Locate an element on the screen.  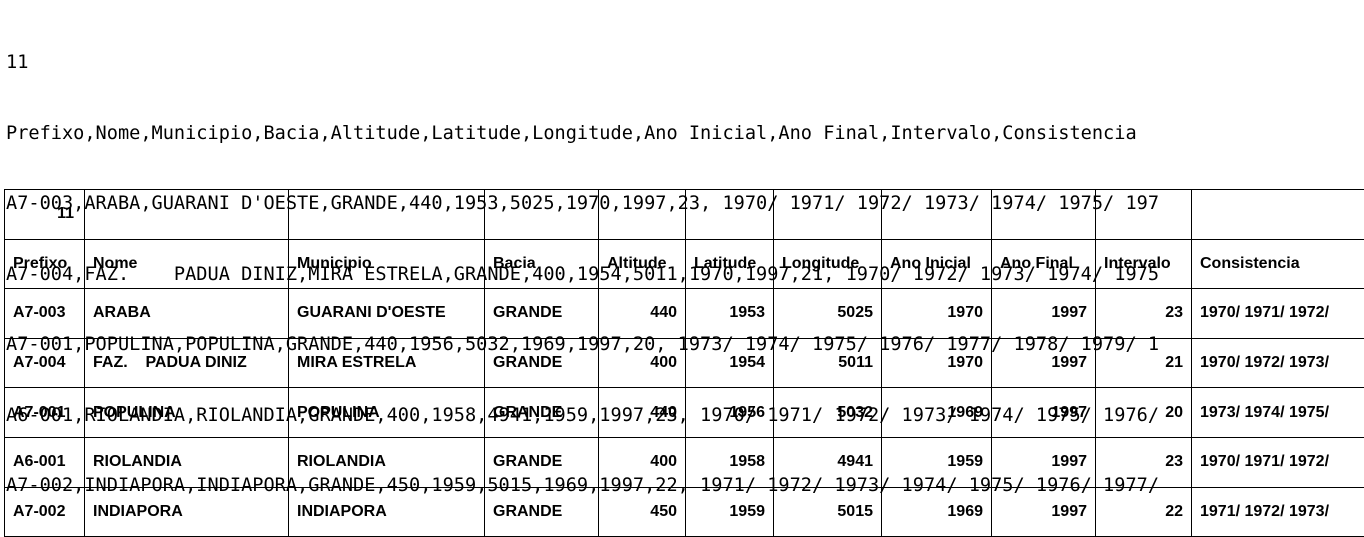
count-row: 11 is located at coordinates (684, 214).